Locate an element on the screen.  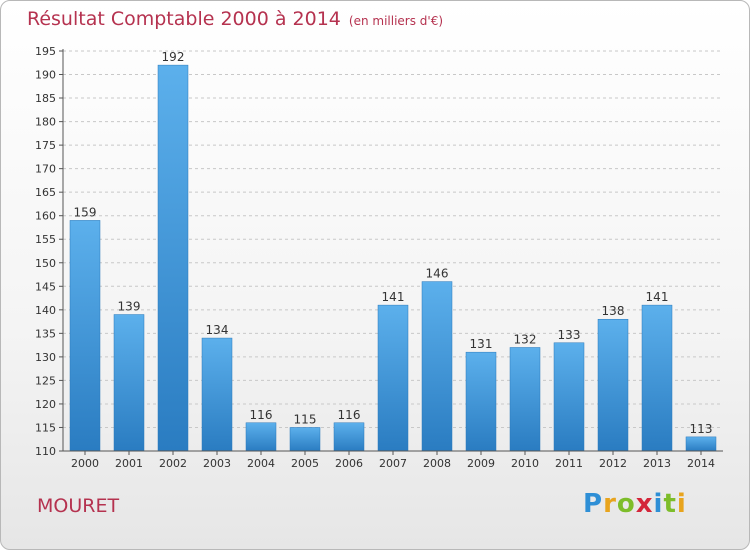
logo-letter: o is located at coordinates (626, 504).